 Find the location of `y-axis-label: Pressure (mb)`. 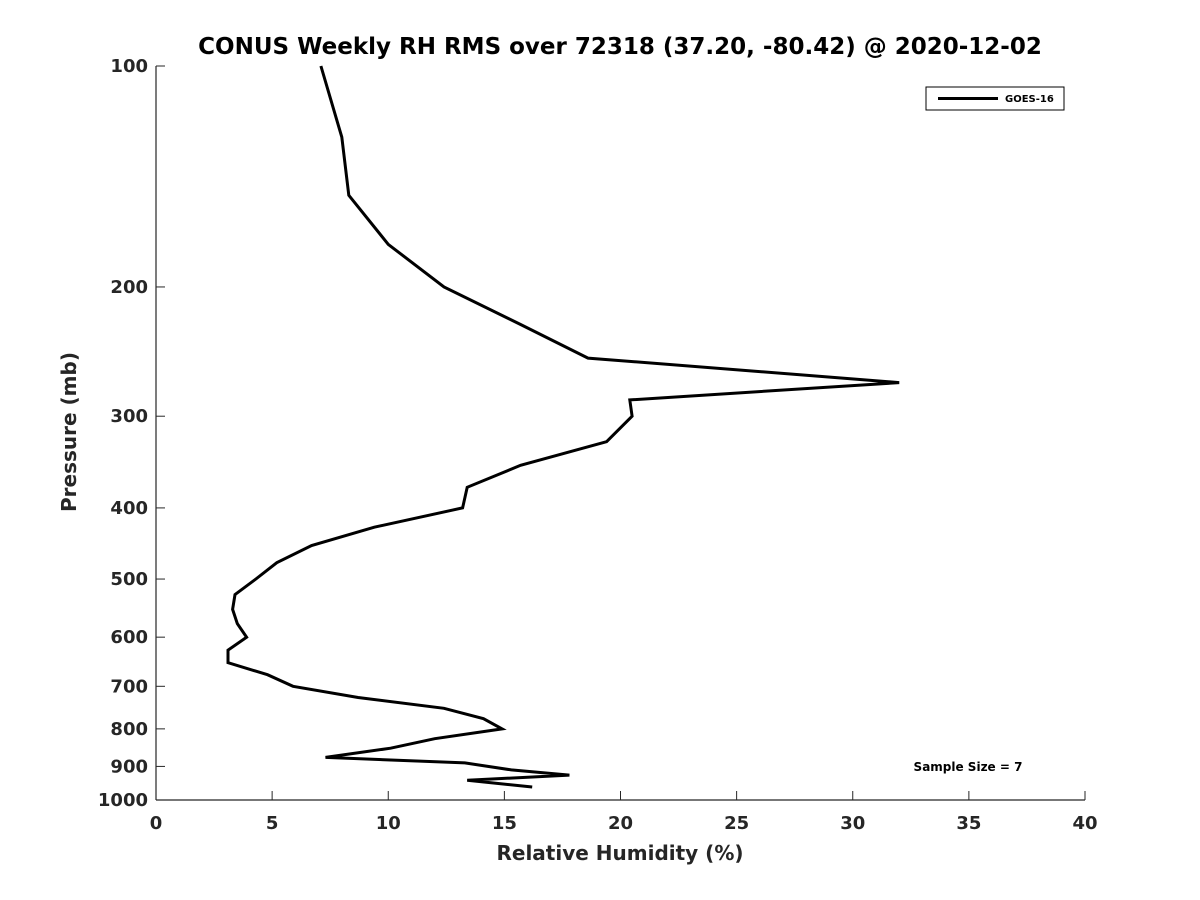

y-axis-label: Pressure (mb) is located at coordinates (69, 432).